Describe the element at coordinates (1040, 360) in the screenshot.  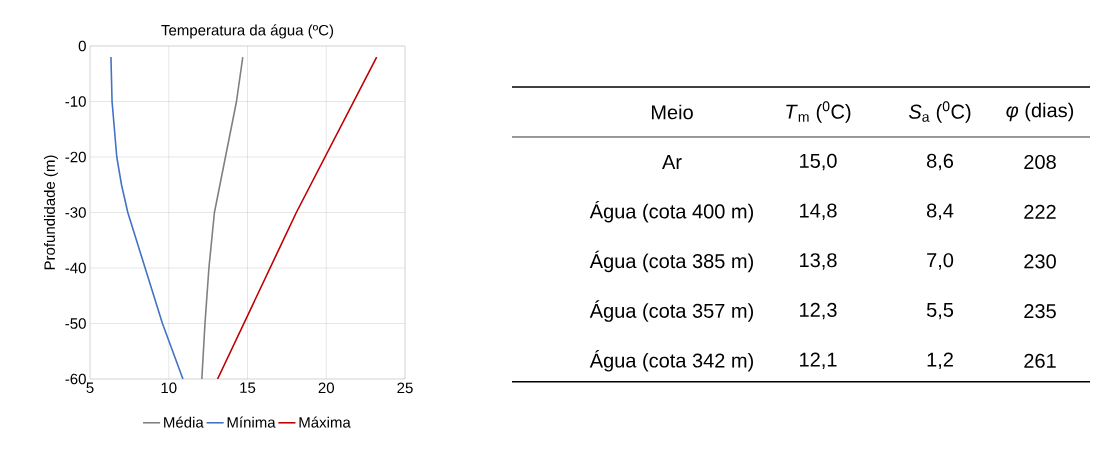
I see `text: 261` at that location.